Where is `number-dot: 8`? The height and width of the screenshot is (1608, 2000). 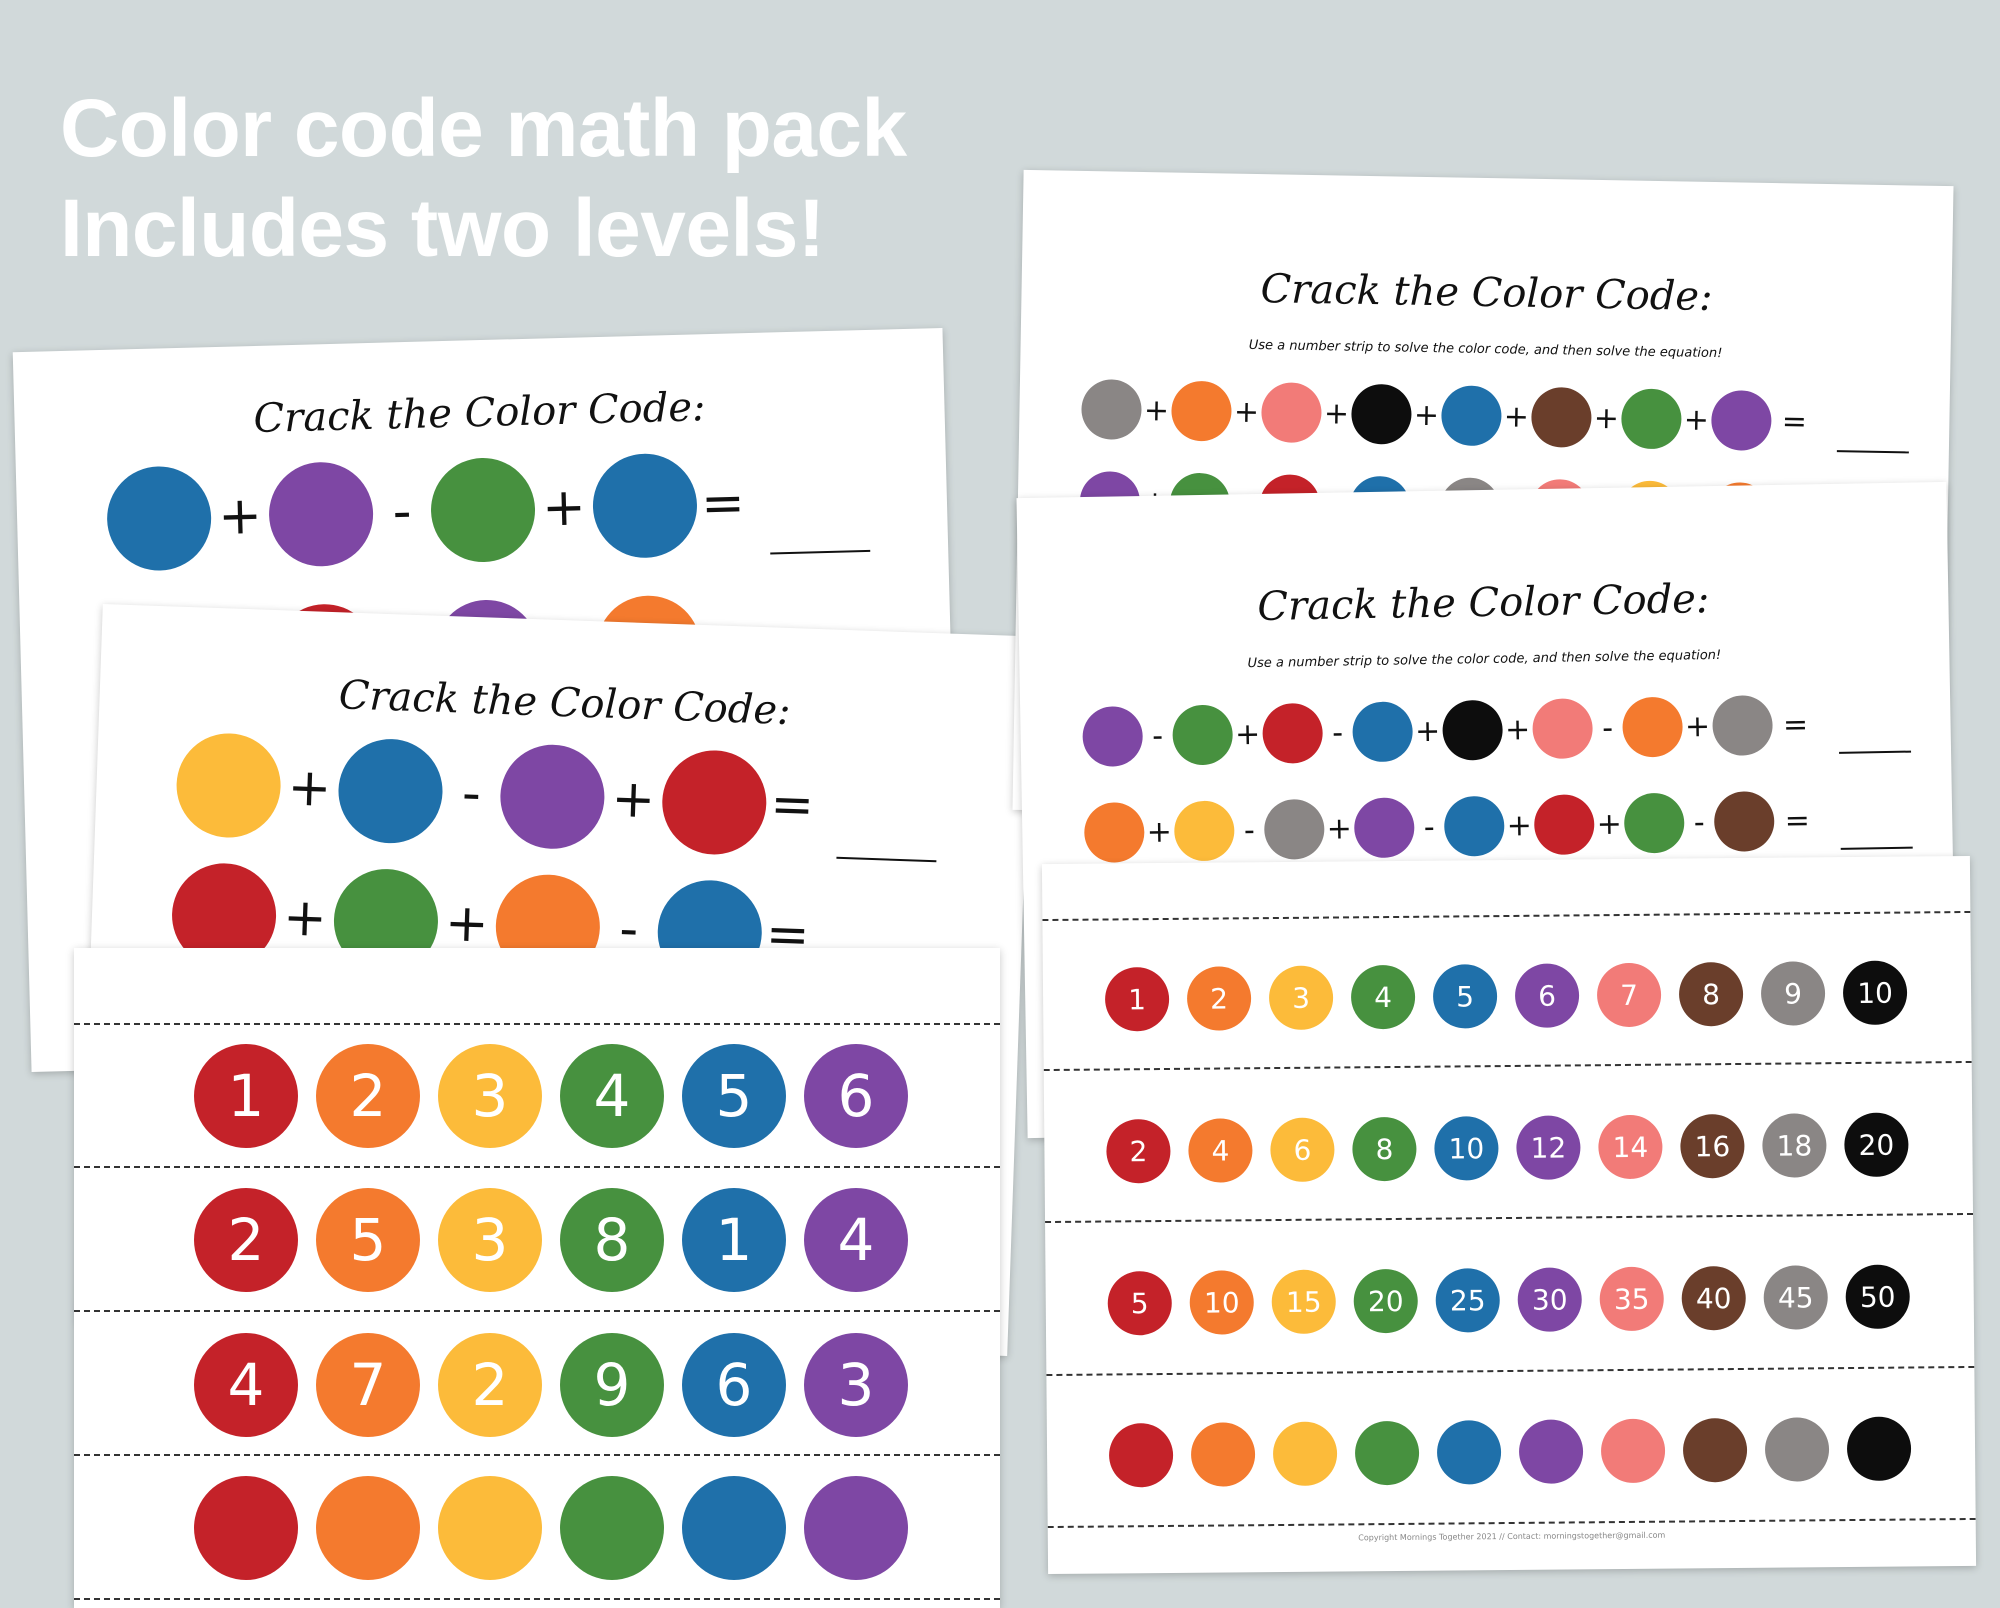
number-dot: 8 is located at coordinates (1711, 994).